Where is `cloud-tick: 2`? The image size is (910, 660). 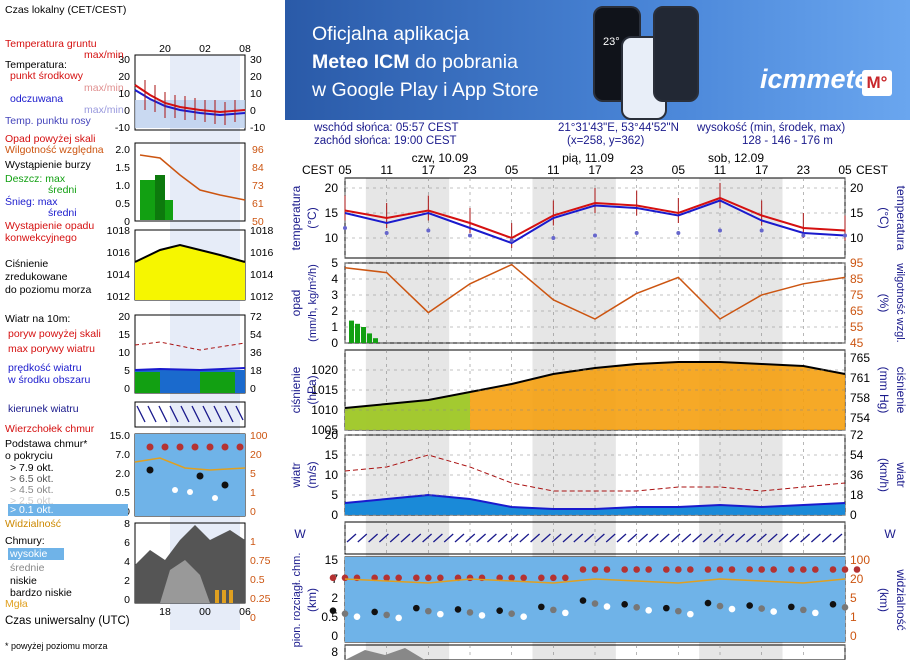
cloud-tick: 2 is located at coordinates (334, 598).